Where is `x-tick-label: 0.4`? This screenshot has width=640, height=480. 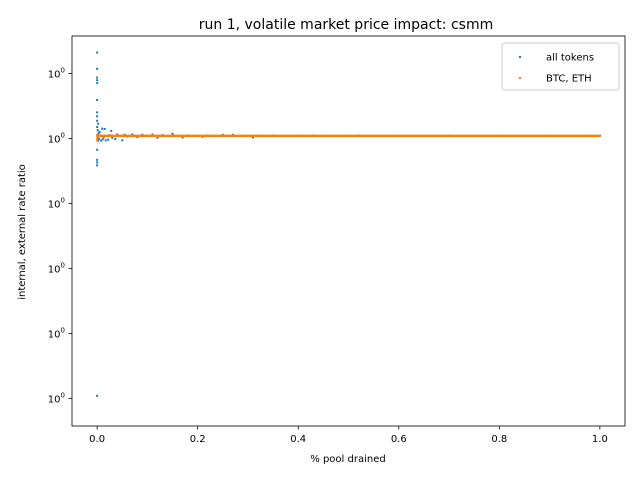 x-tick-label: 0.4 is located at coordinates (298, 439).